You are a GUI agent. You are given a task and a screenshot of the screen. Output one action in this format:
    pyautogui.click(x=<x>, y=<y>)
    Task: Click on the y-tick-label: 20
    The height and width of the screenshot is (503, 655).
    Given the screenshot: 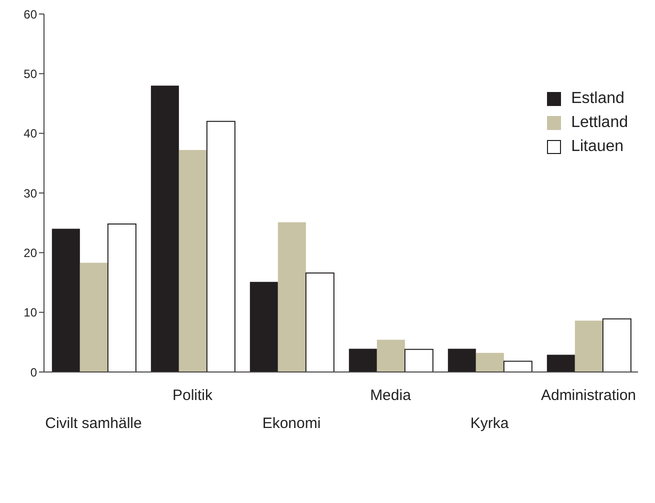 What is the action you would take?
    pyautogui.click(x=31, y=253)
    